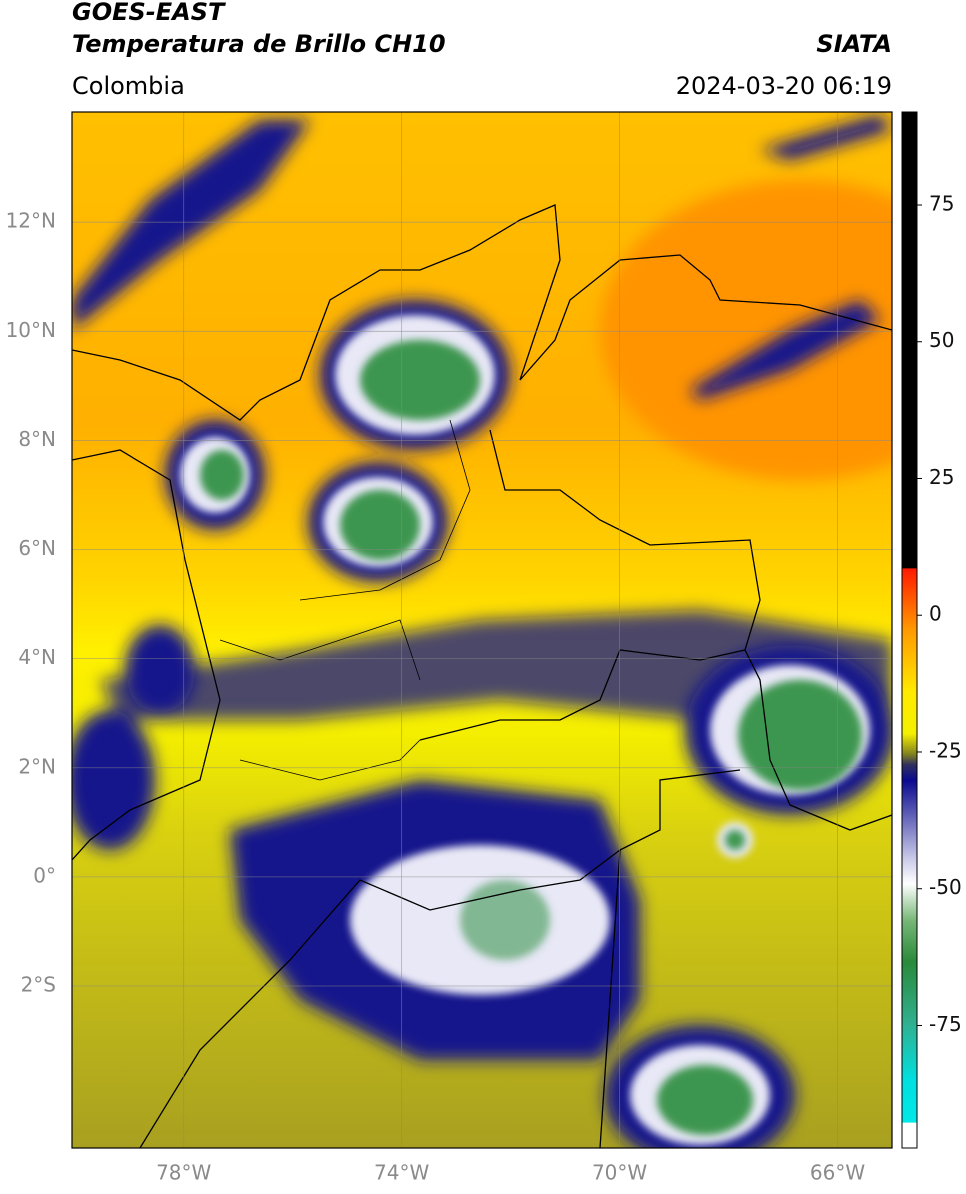 The width and height of the screenshot is (966, 1194). What do you see at coordinates (37, 657) in the screenshot?
I see `y-tick-label: 4°N` at bounding box center [37, 657].